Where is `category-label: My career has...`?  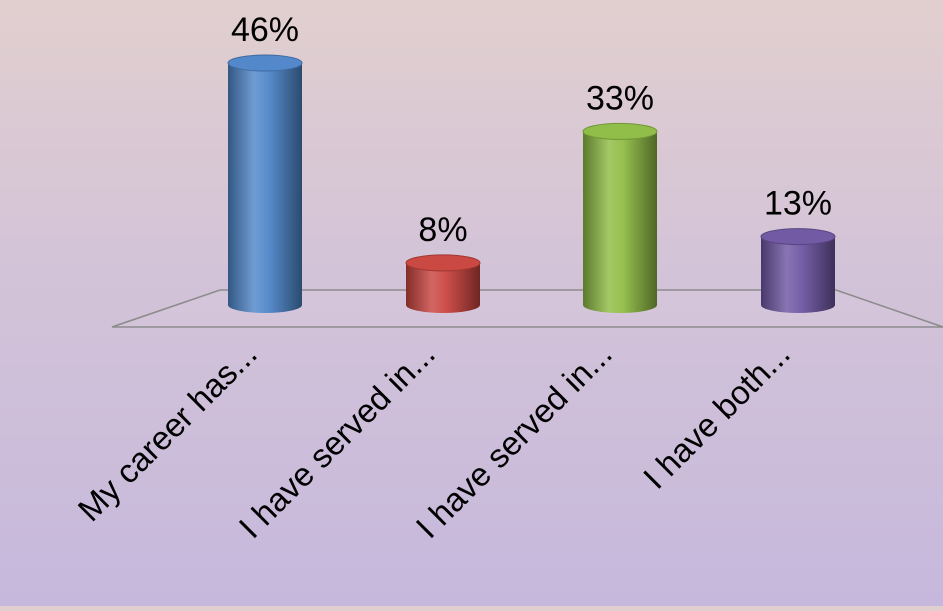 category-label: My career has... is located at coordinates (167, 431).